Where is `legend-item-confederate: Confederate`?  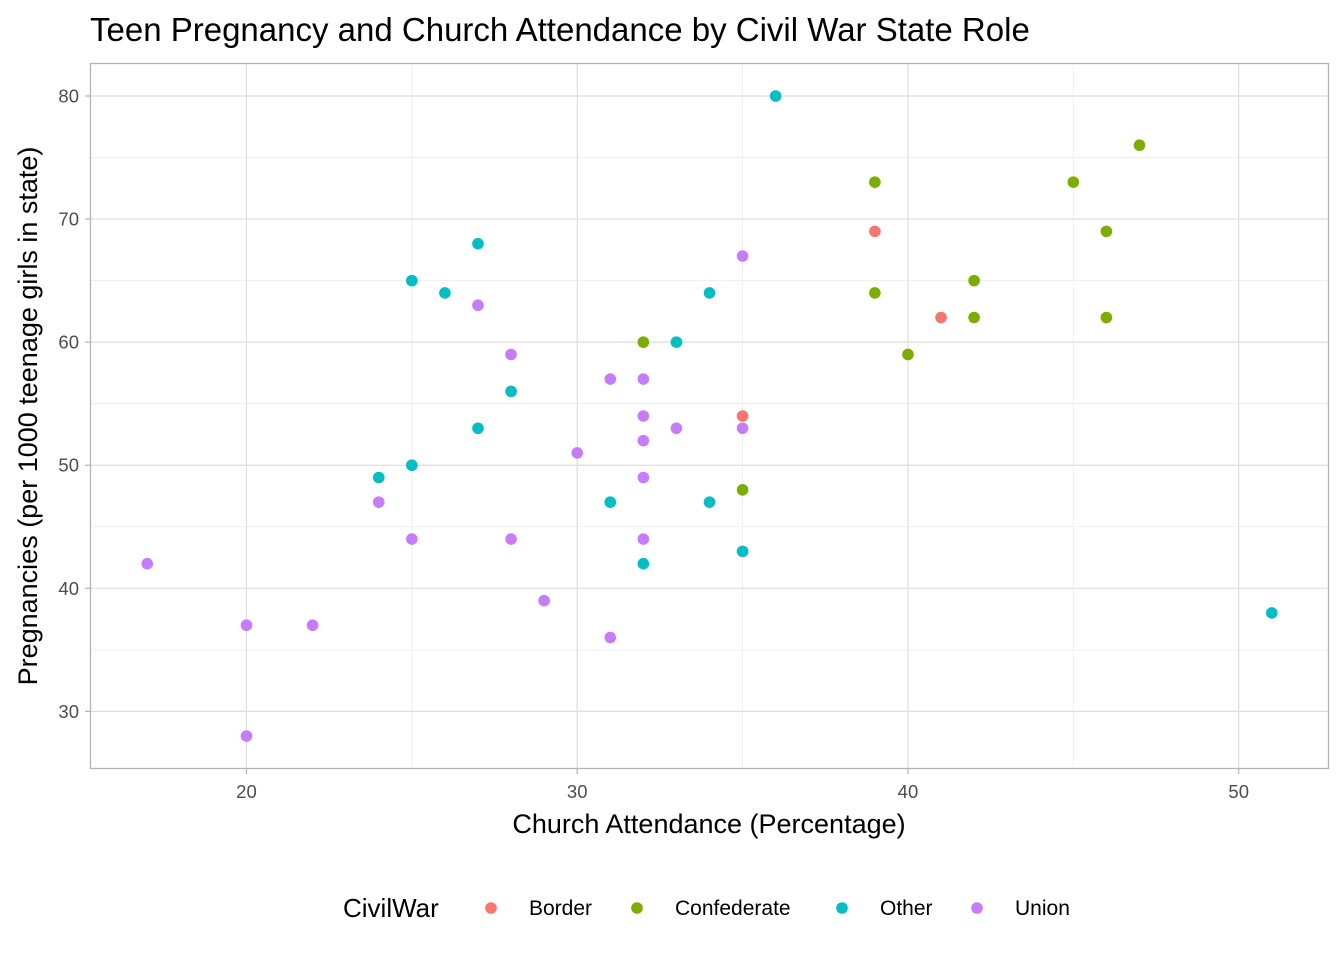
legend-item-confederate: Confederate is located at coordinates (711, 908).